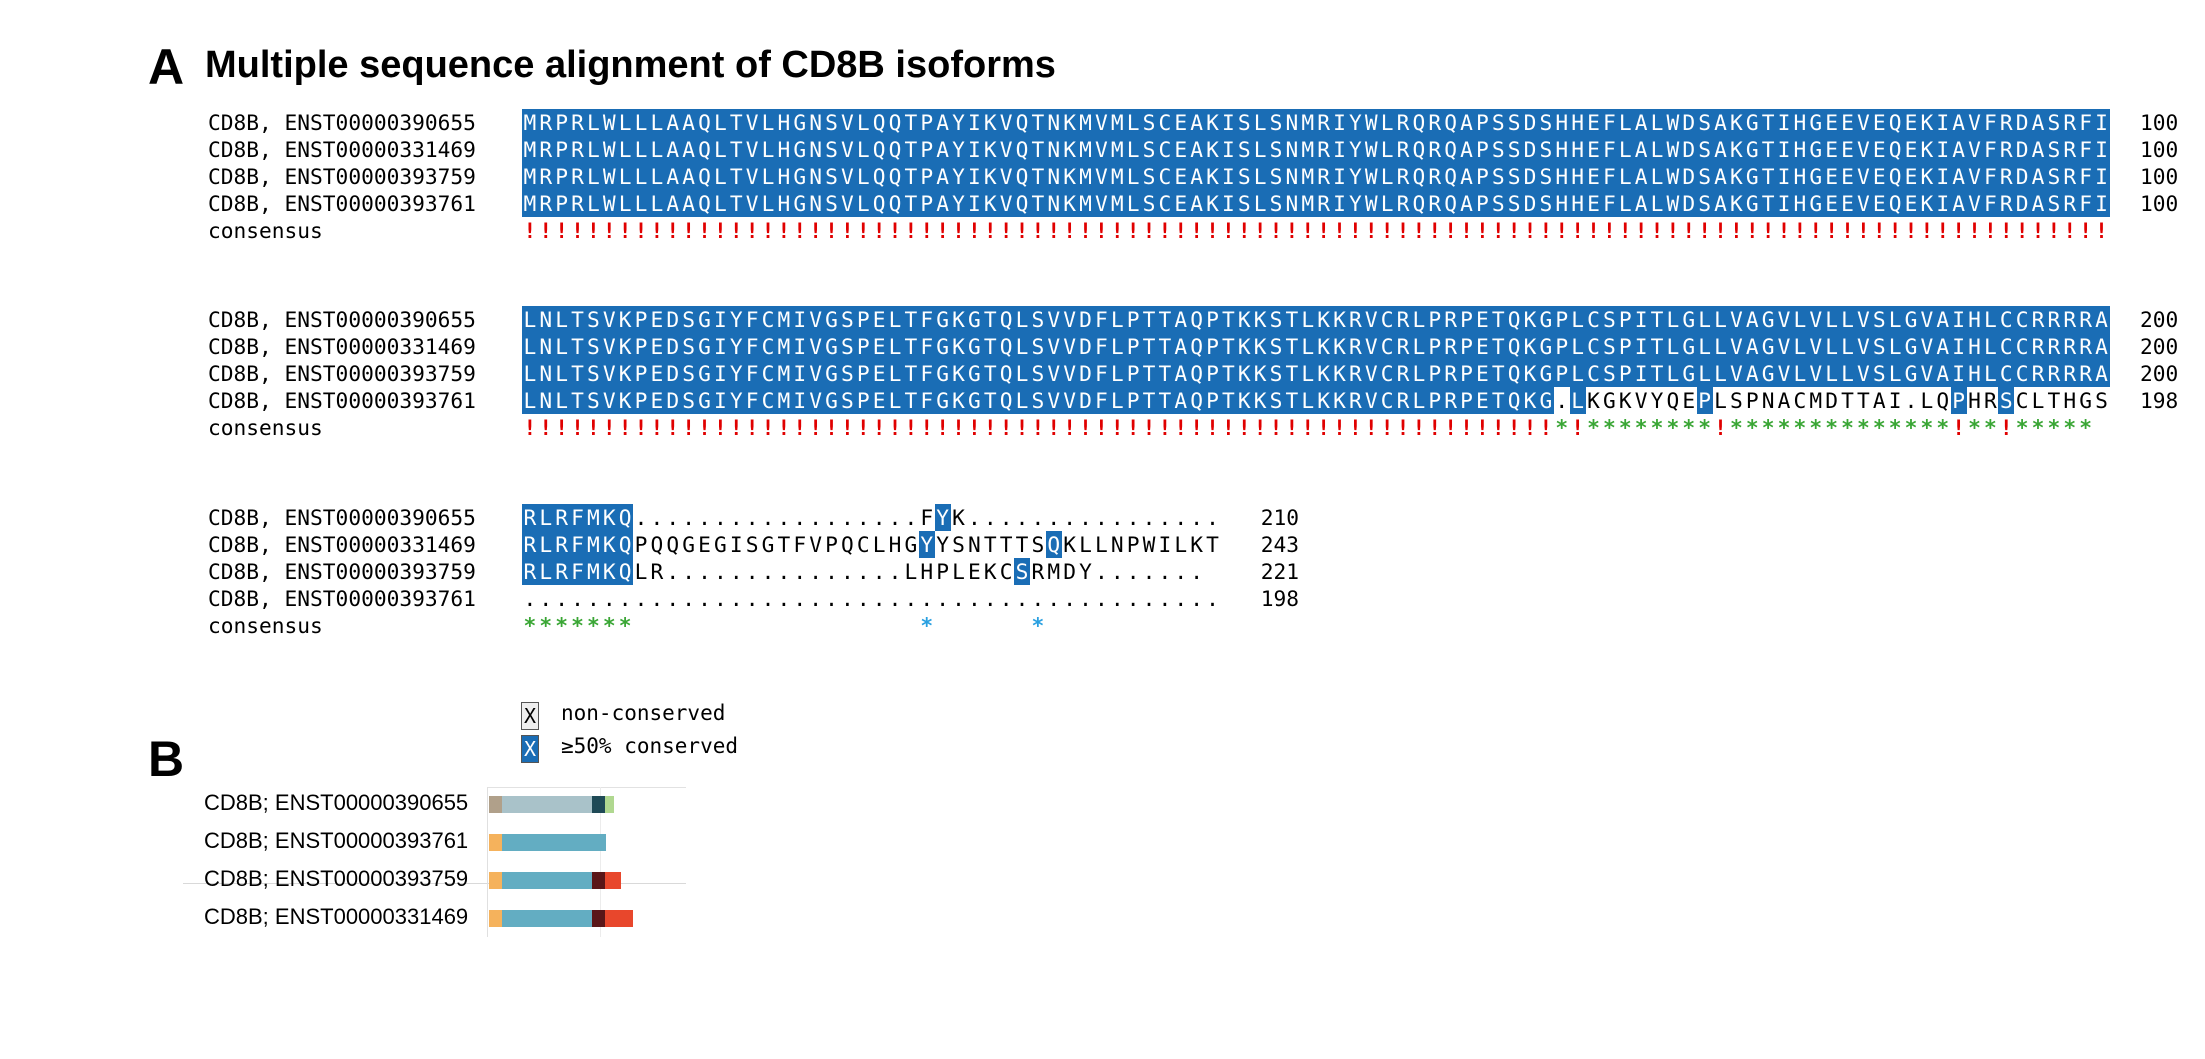 Image resolution: width=2205 pixels, height=1059 pixels. Describe the element at coordinates (643, 713) in the screenshot. I see `legend-label-non-conserved: non-conserved` at that location.